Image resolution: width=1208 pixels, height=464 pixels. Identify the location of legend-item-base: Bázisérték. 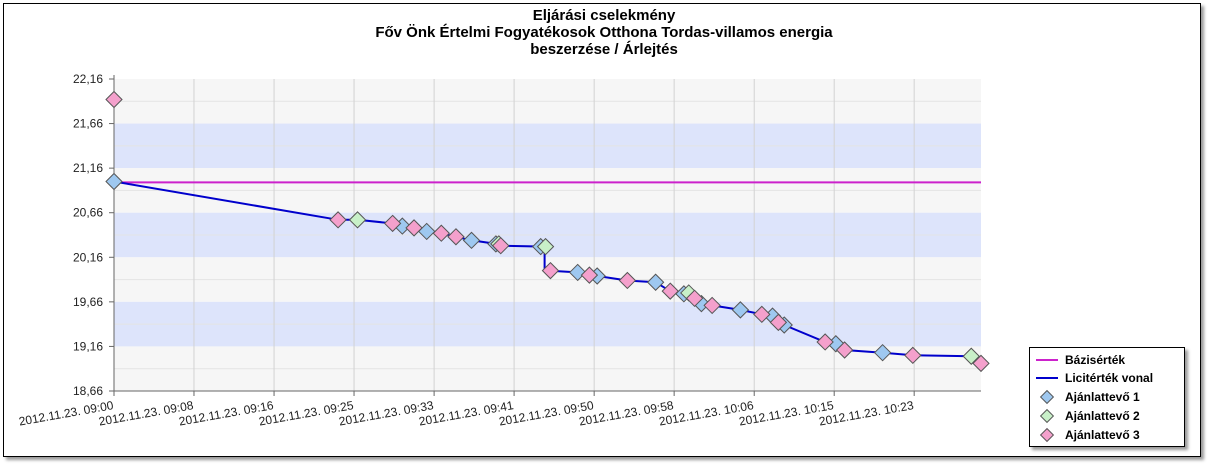
(1080, 360).